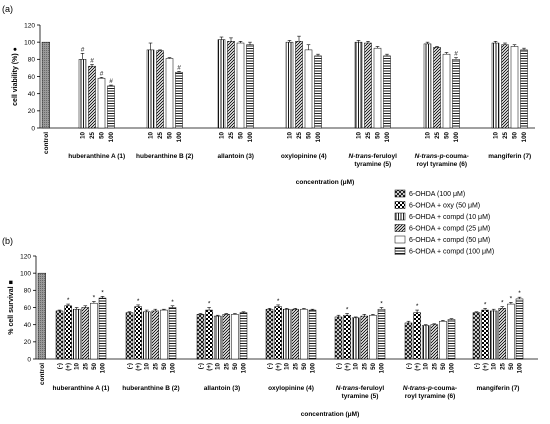 The image size is (550, 424). I want to click on p0-y-tick-label: 0, so click(33, 128).